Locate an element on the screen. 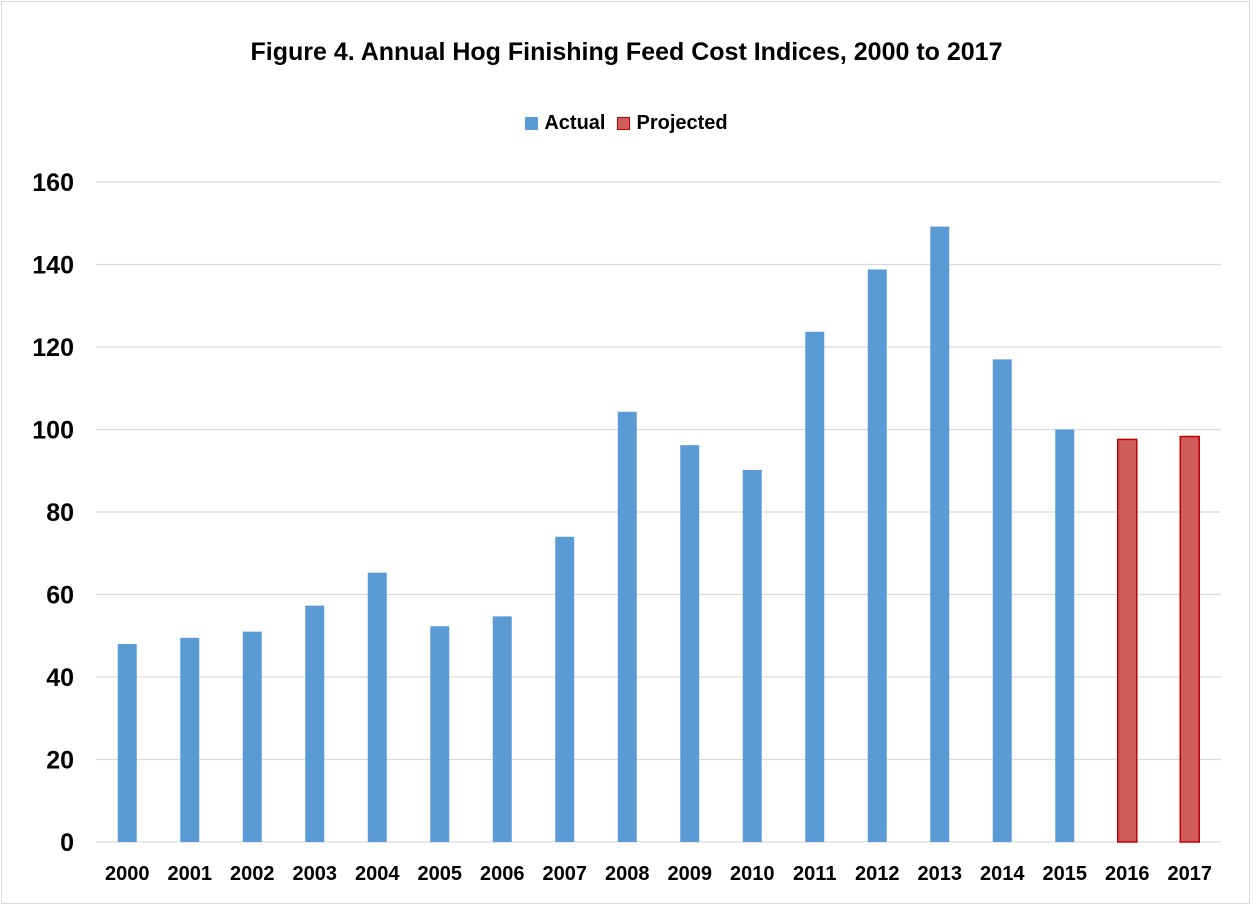  x-tick-label: 2004 is located at coordinates (377, 874).